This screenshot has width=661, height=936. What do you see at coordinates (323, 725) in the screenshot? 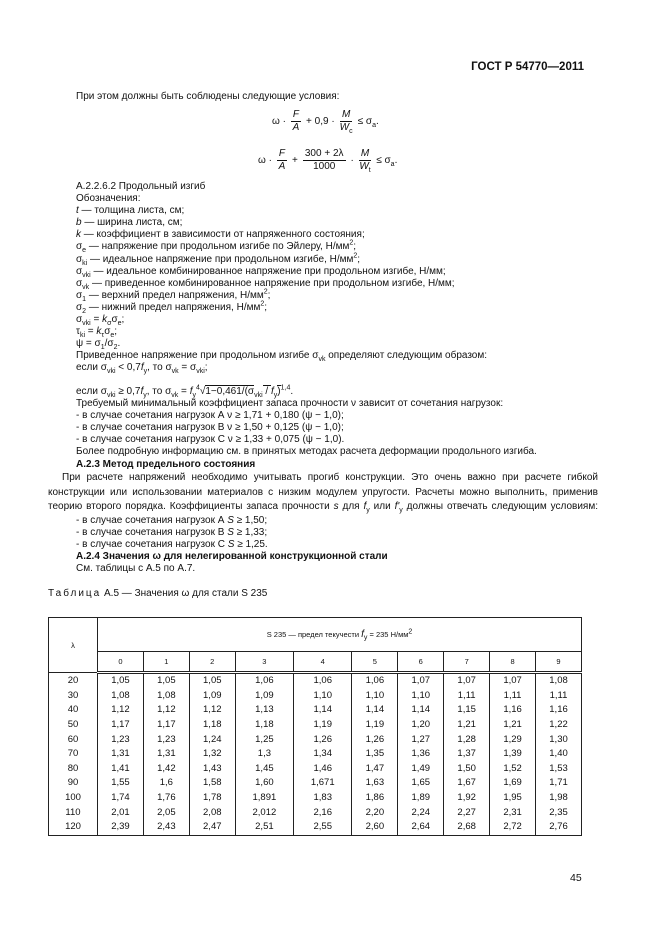
I see `value-cell: 1,19` at bounding box center [323, 725].